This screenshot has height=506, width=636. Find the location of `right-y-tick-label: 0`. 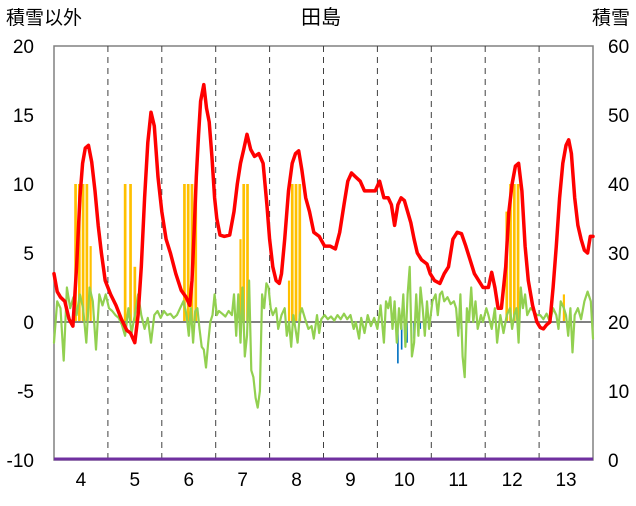

right-y-tick-label: 0 is located at coordinates (613, 461).